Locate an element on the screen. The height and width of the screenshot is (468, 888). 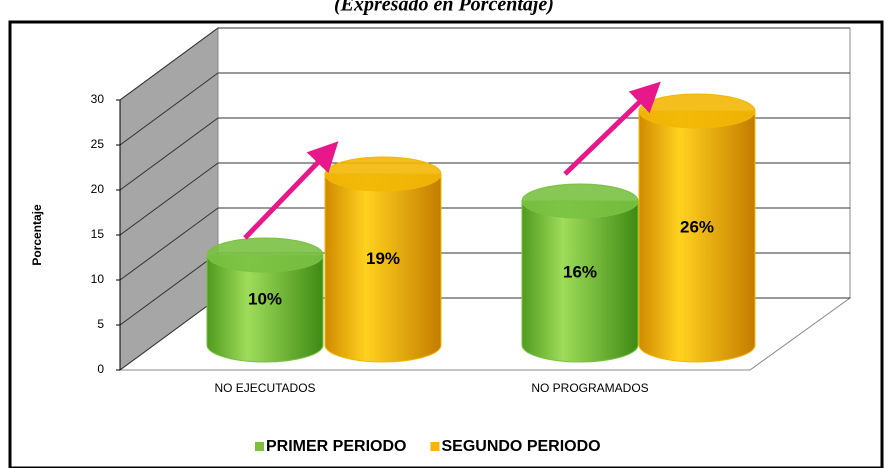
chart-subtitle: (Expresado en Porcentaje) is located at coordinates (444, 8).